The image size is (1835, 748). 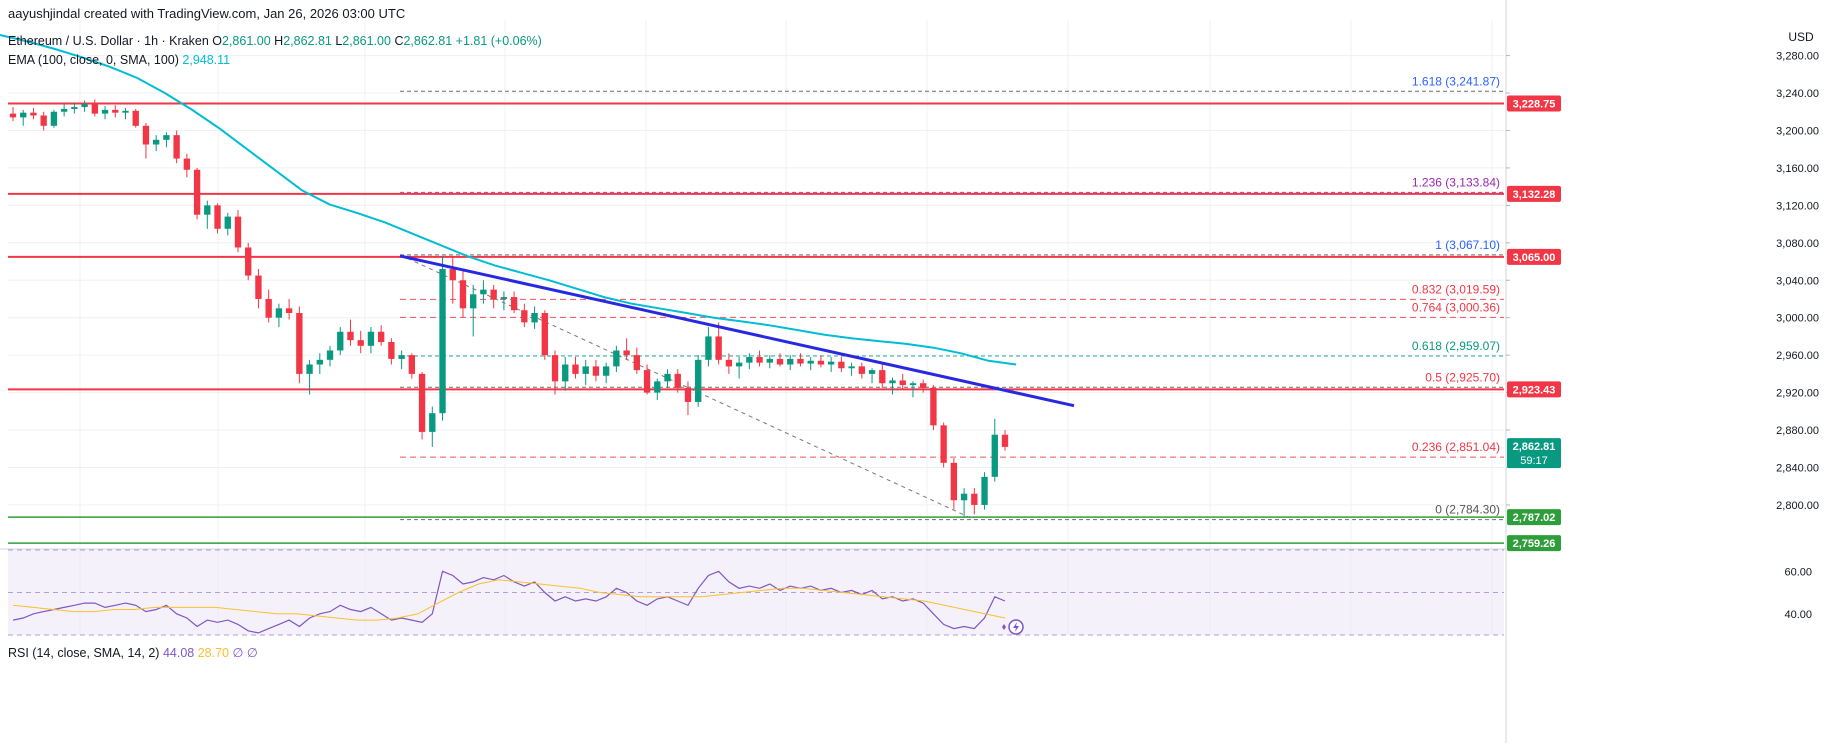 I want to click on currency-label: USD, so click(x=1801, y=37).